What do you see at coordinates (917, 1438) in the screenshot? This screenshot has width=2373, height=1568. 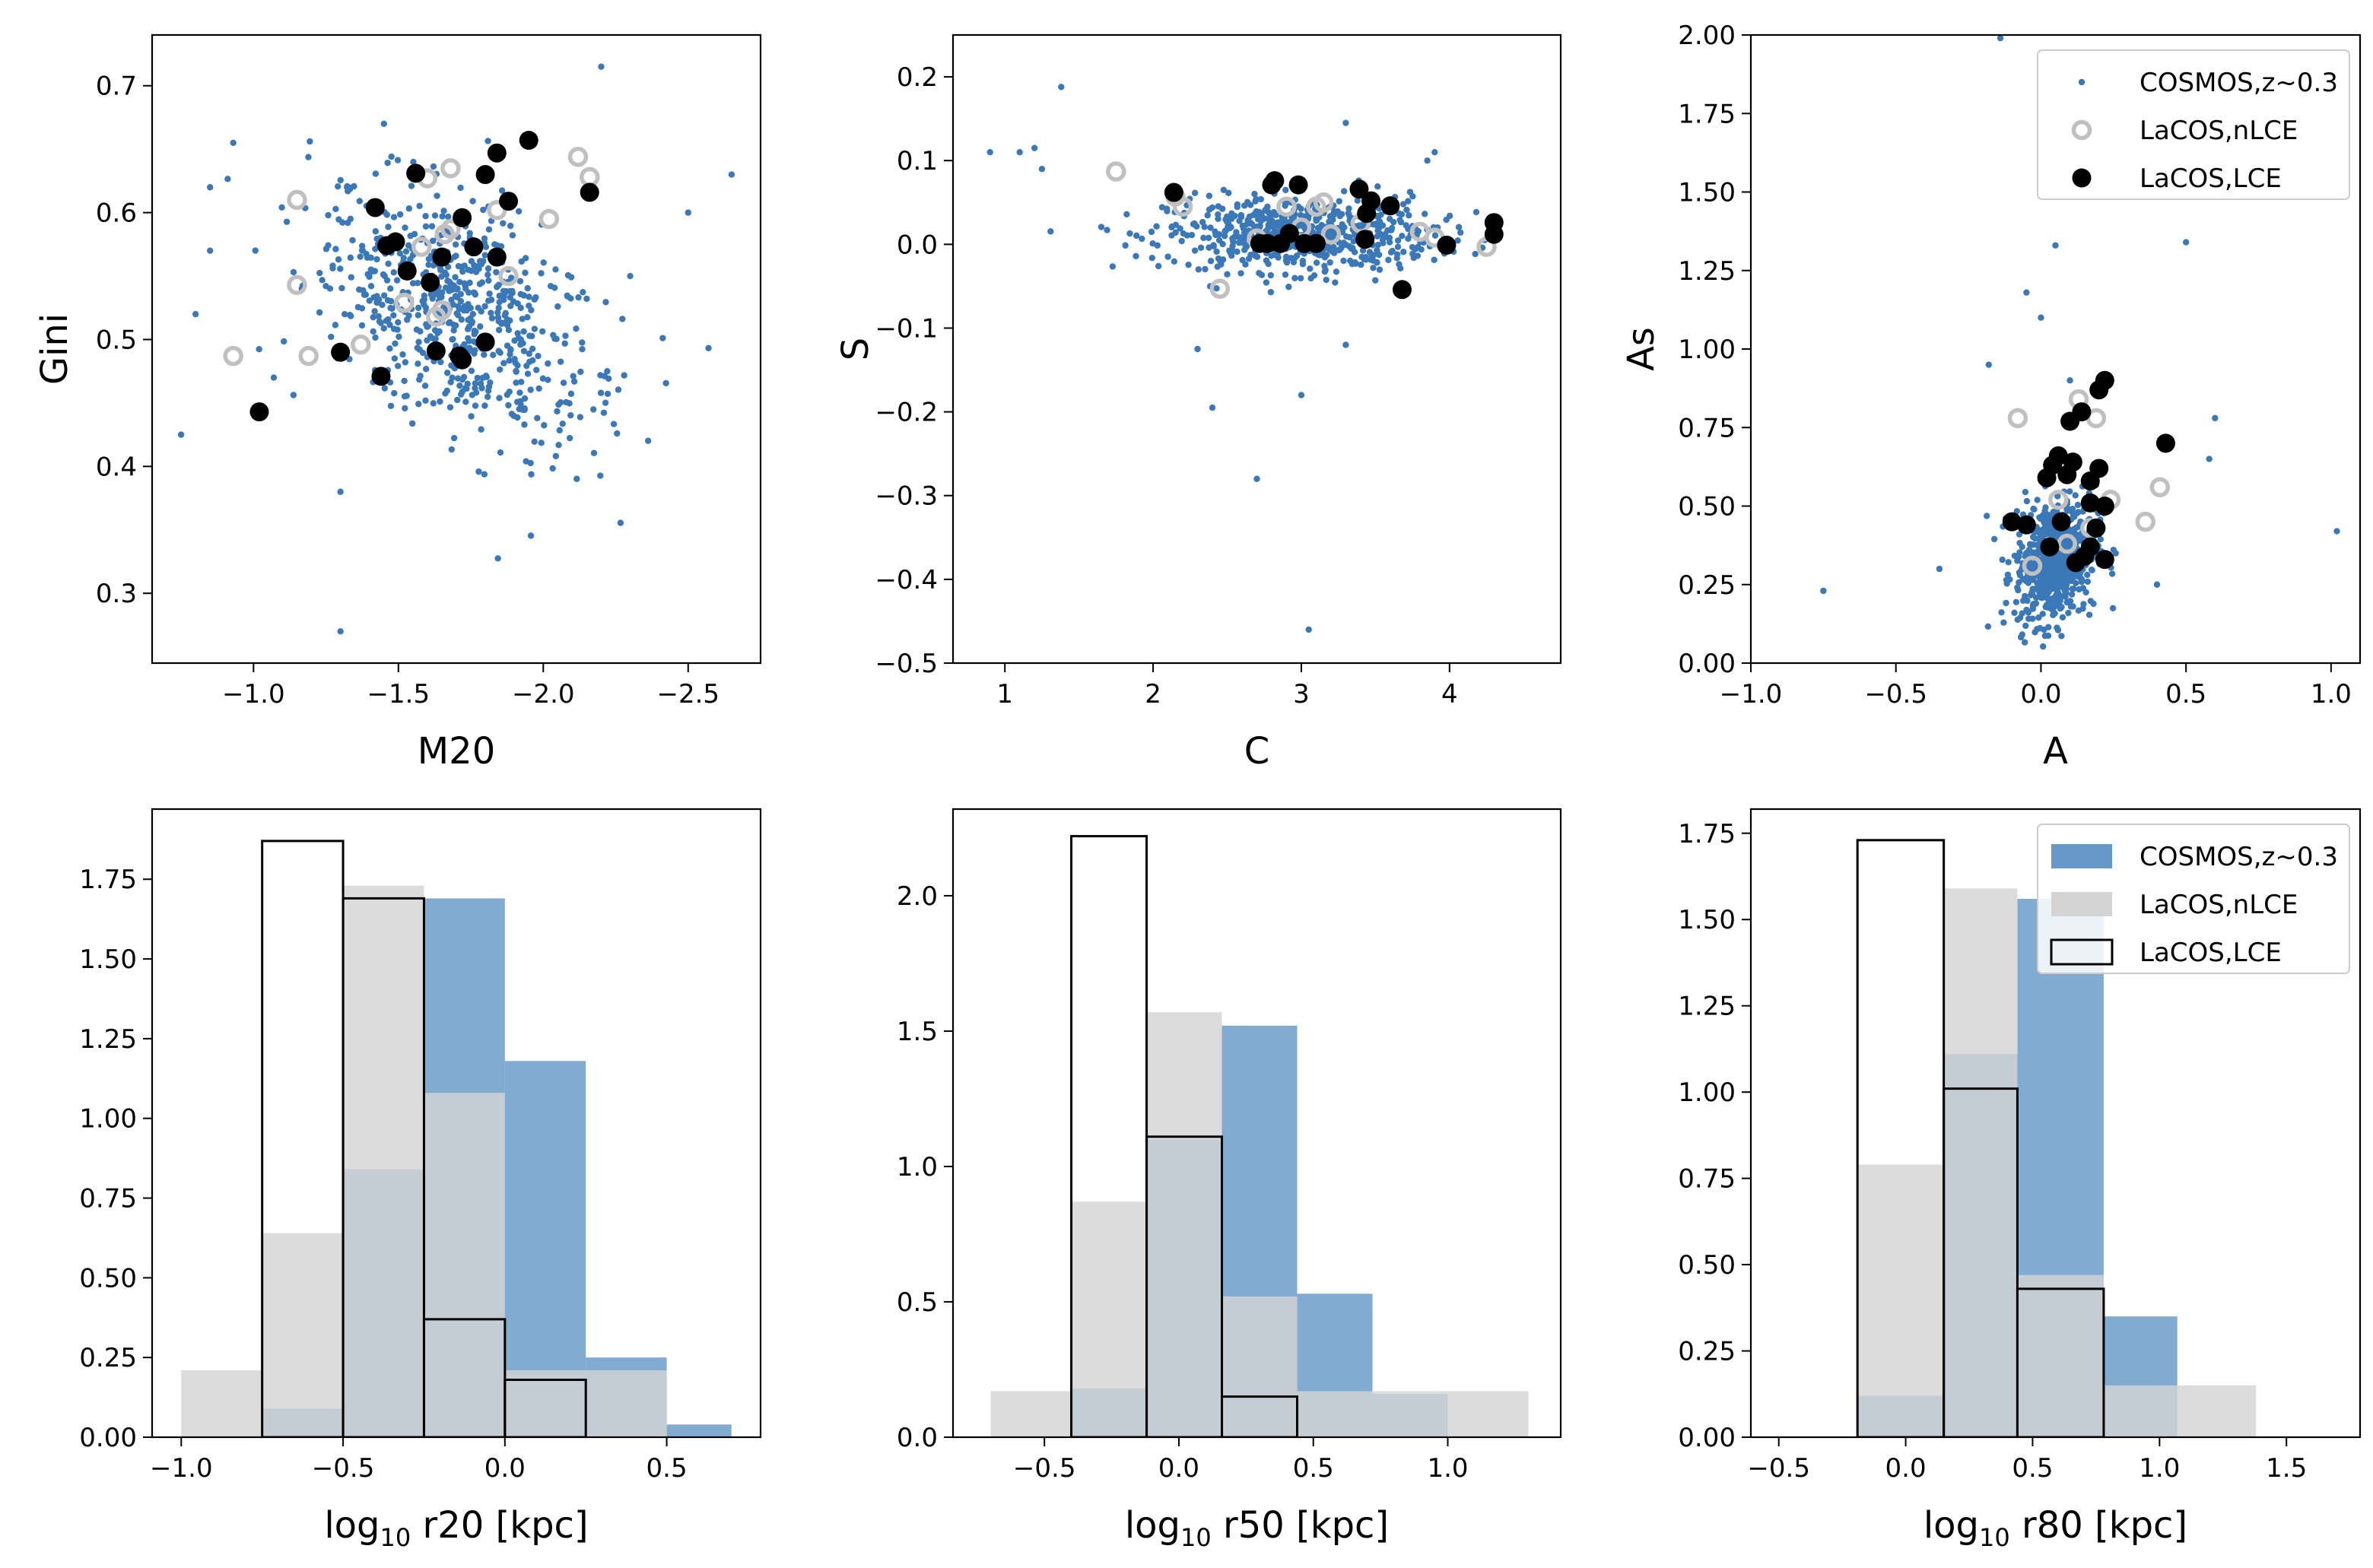 I see `y-tick-label: 0.0` at bounding box center [917, 1438].